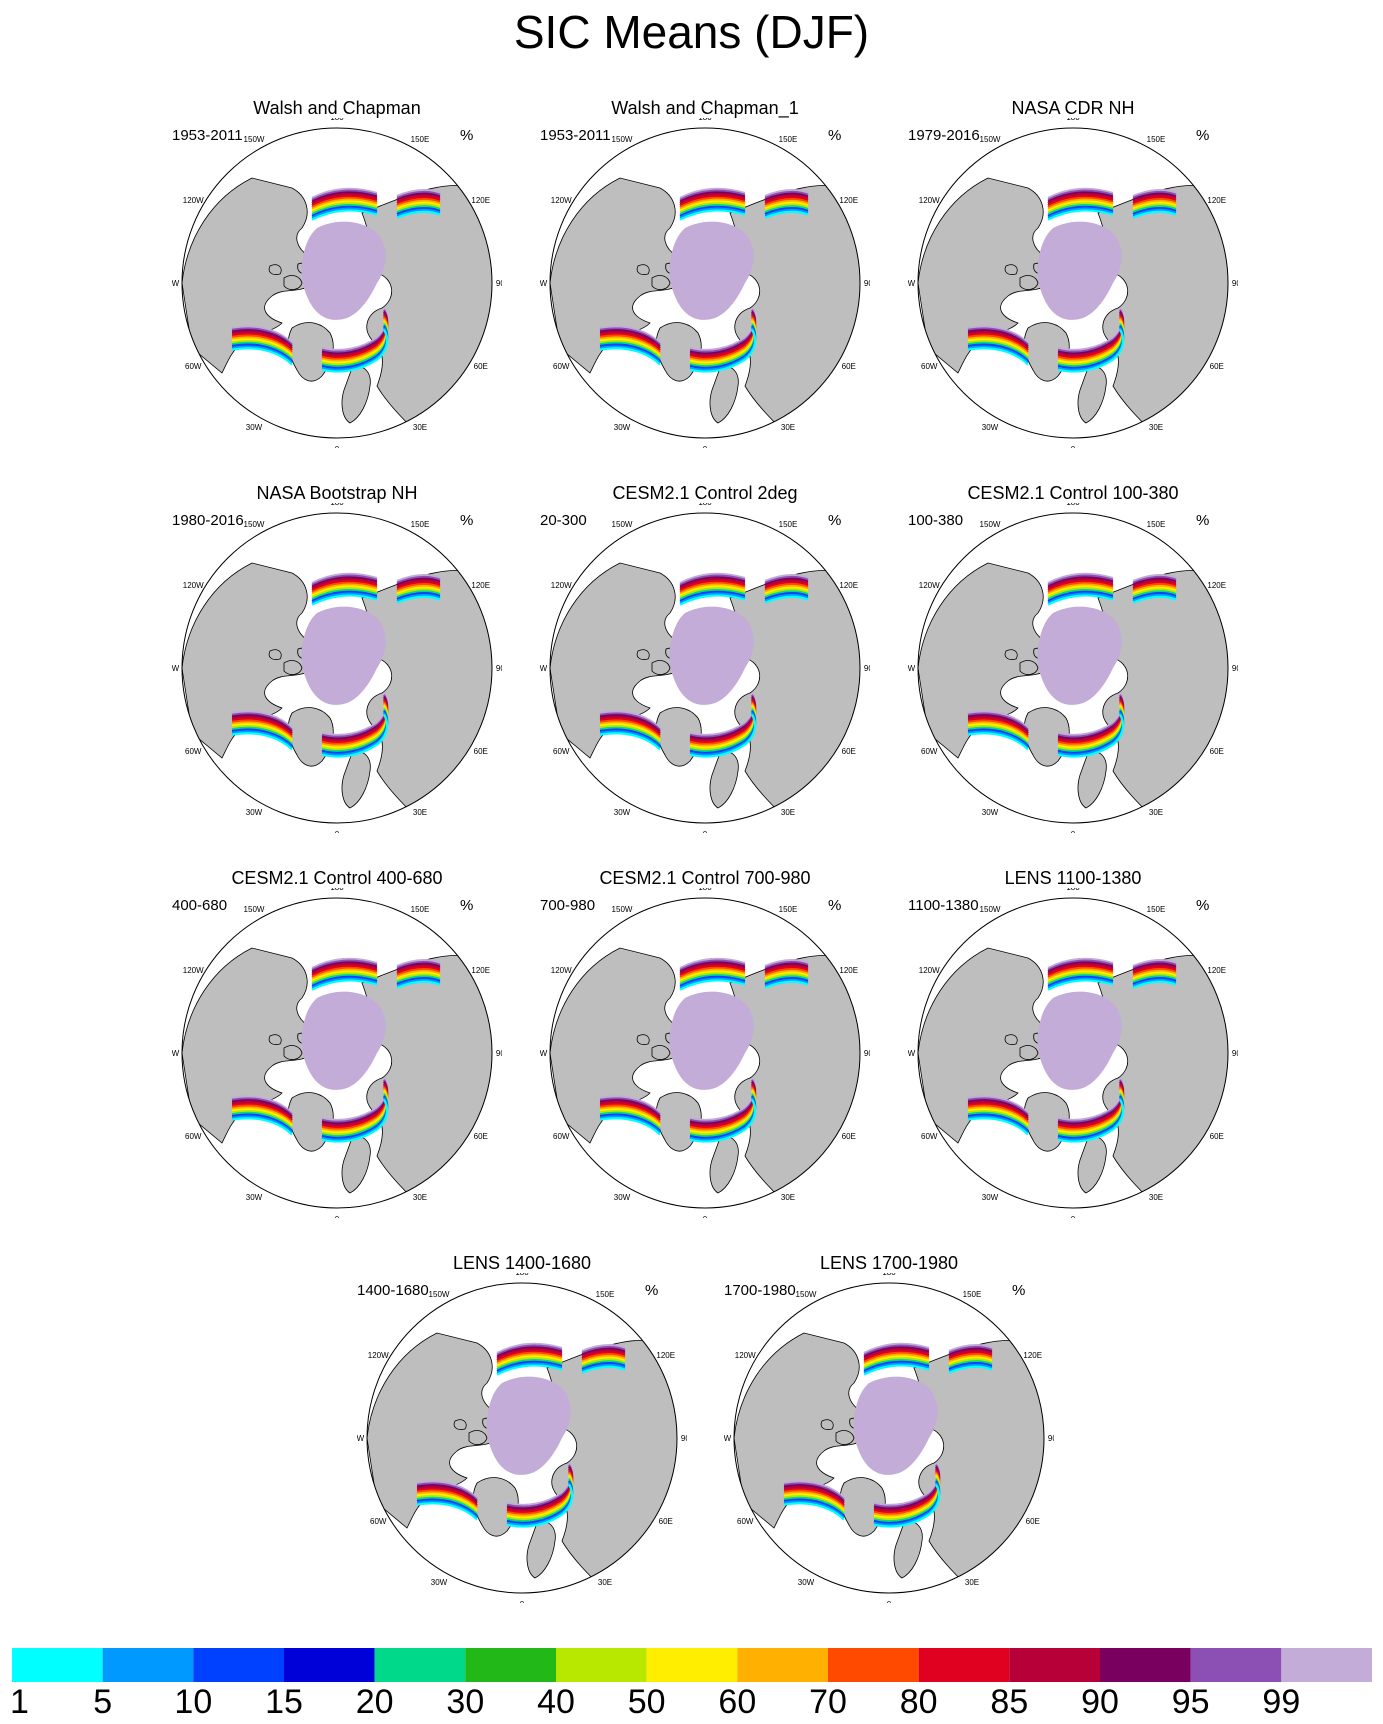 Image resolution: width=1383 pixels, height=1724 pixels. What do you see at coordinates (684, 1438) in the screenshot?
I see `longitude-label: 90E` at bounding box center [684, 1438].